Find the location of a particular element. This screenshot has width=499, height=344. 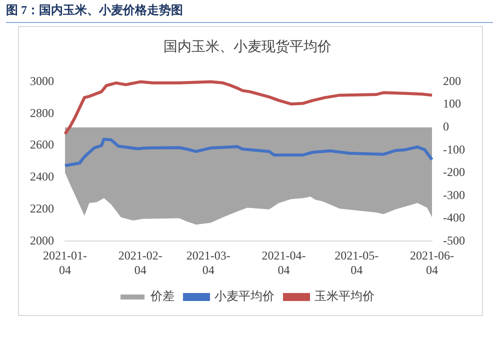

y2-tick-label: -300 is located at coordinates (454, 195).